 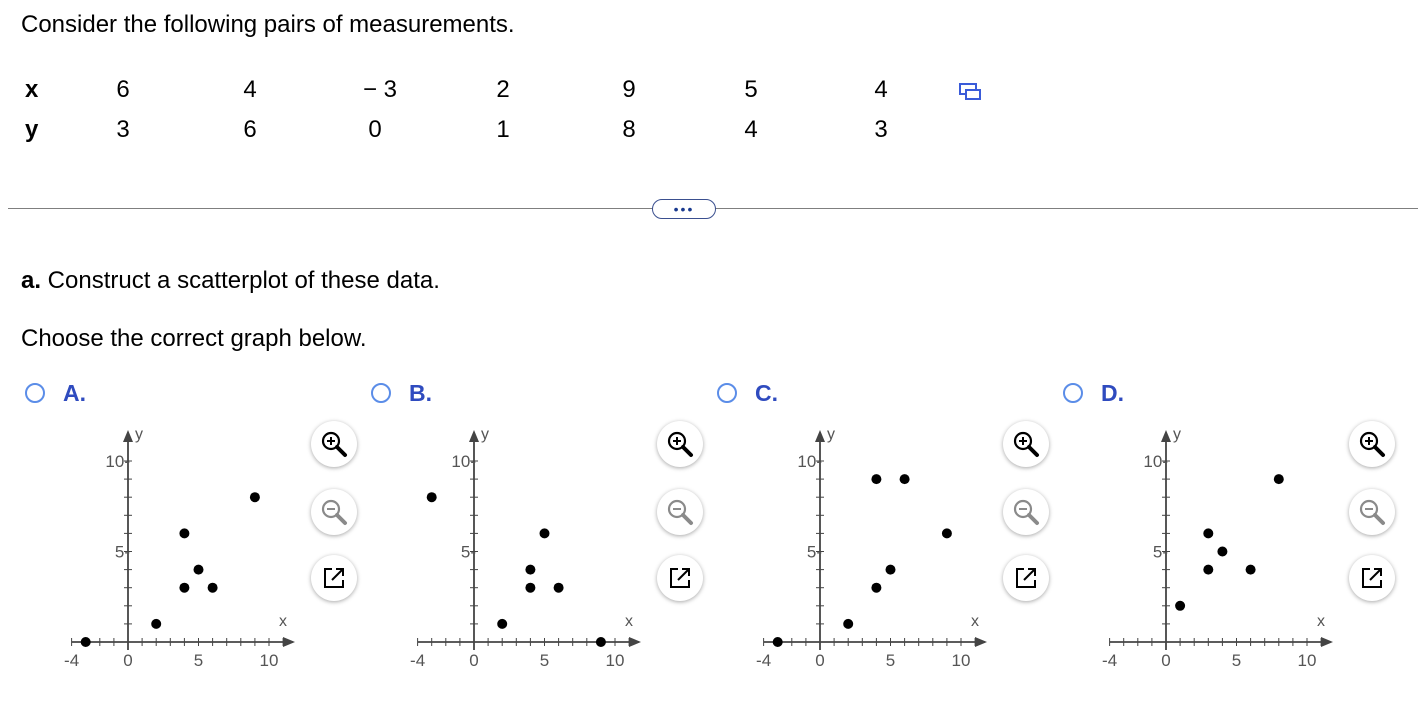 What do you see at coordinates (970, 91) in the screenshot?
I see `copy-table-icon` at bounding box center [970, 91].